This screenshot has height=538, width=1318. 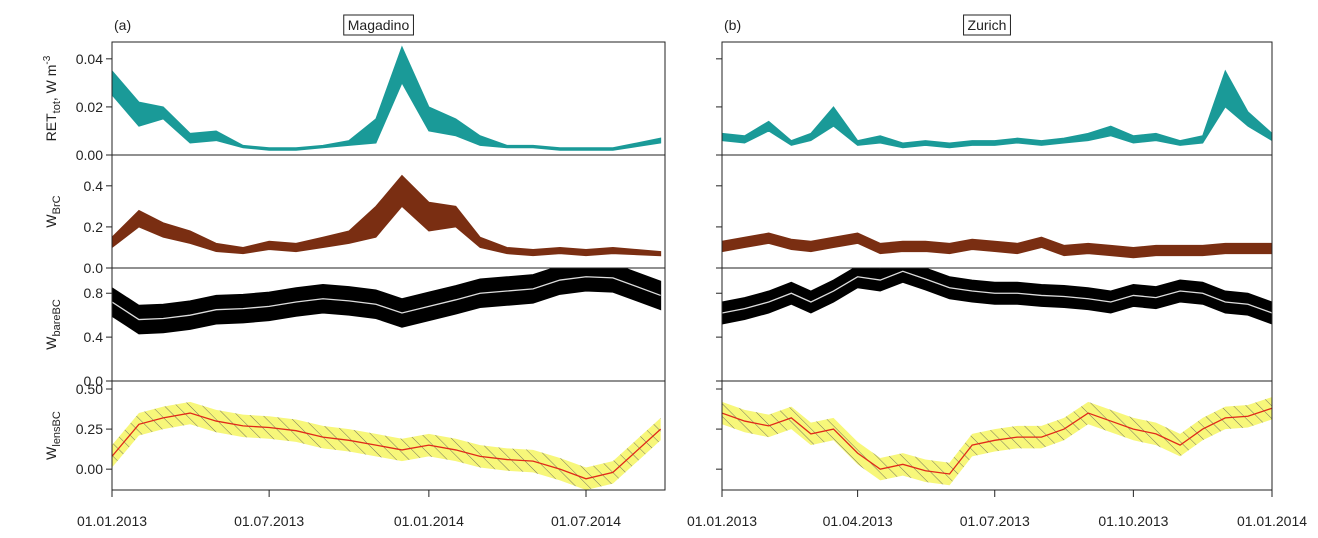 What do you see at coordinates (732, 25) in the screenshot?
I see `panel-label: (b)` at bounding box center [732, 25].